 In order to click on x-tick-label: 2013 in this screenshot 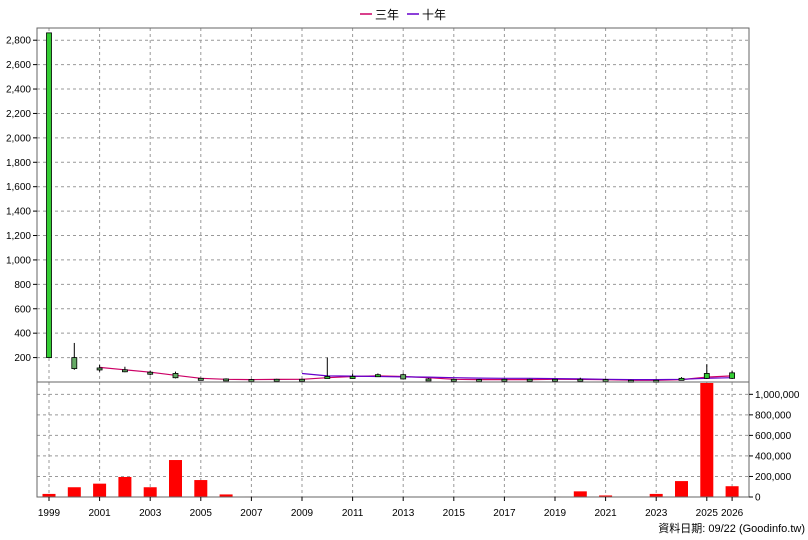, I will do `click(403, 513)`.